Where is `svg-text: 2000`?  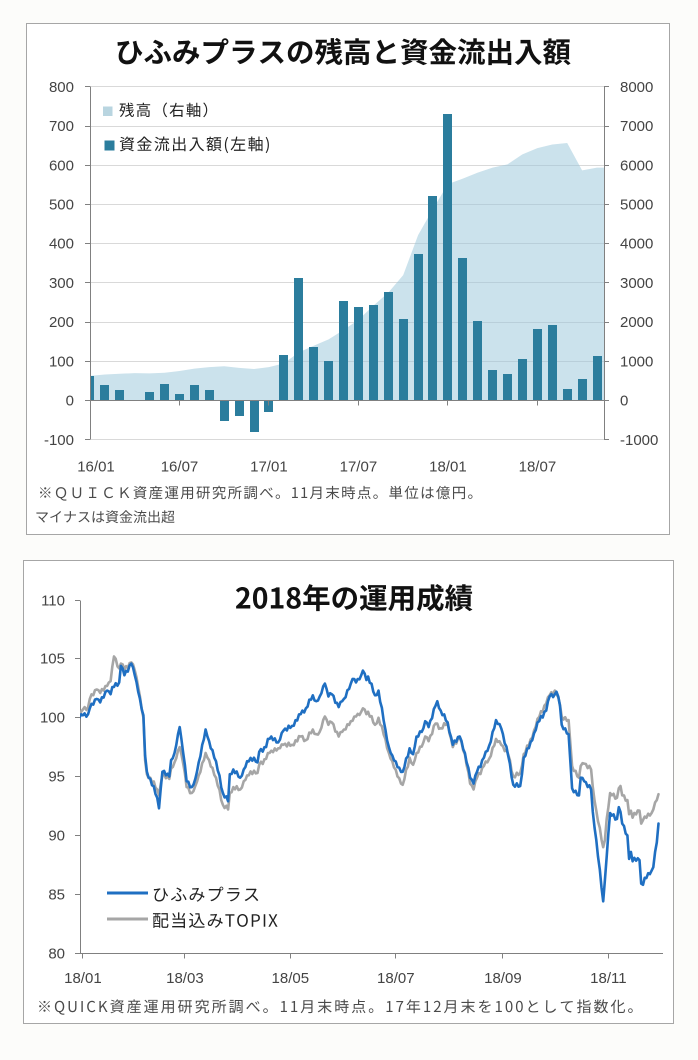
svg-text: 2000 is located at coordinates (636, 322).